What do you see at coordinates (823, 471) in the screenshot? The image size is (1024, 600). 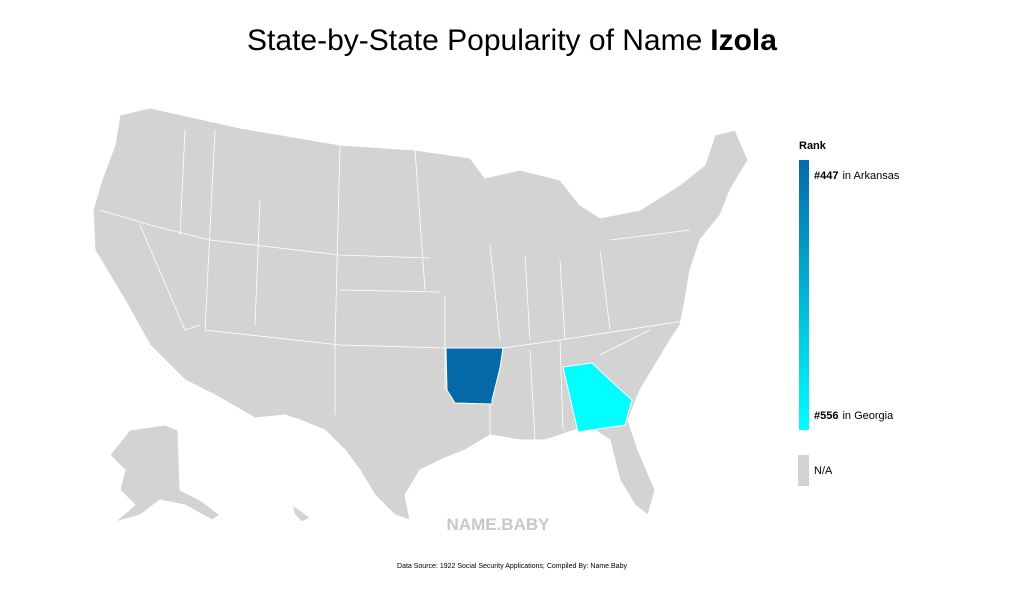 I see `legend-na: N/A` at bounding box center [823, 471].